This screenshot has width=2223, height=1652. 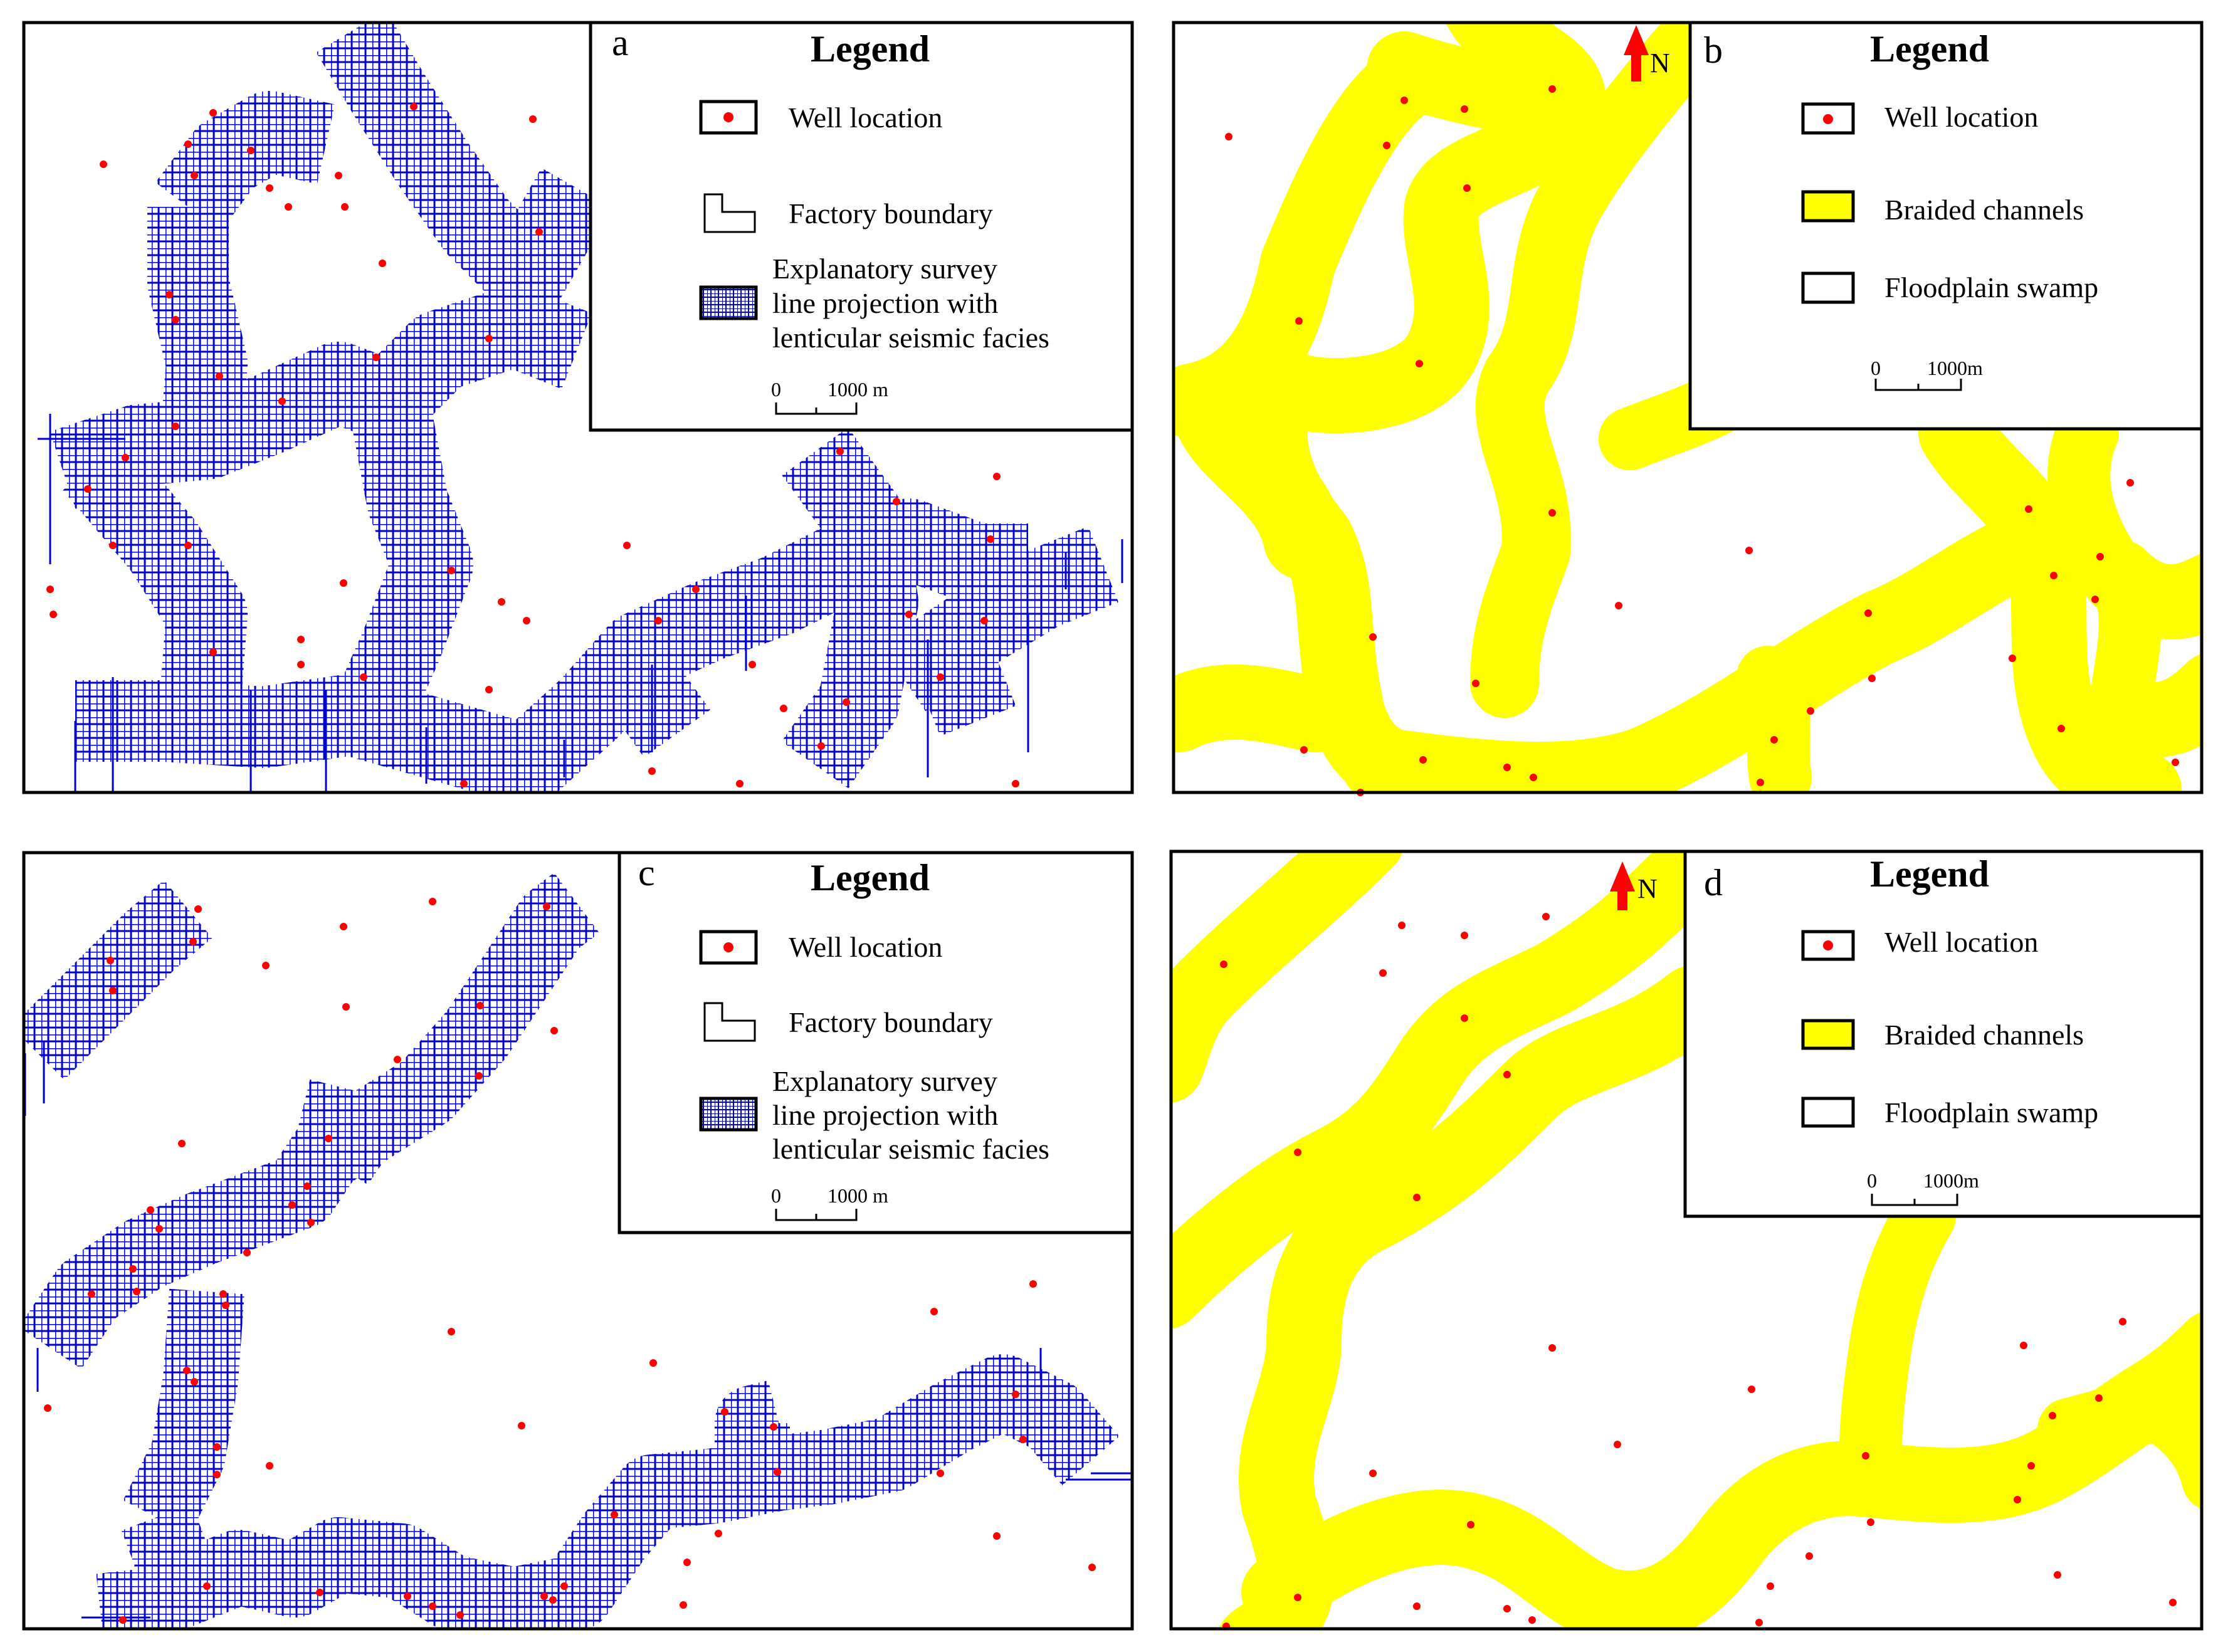 I want to click on legend-title-a: Legend, so click(x=870, y=49).